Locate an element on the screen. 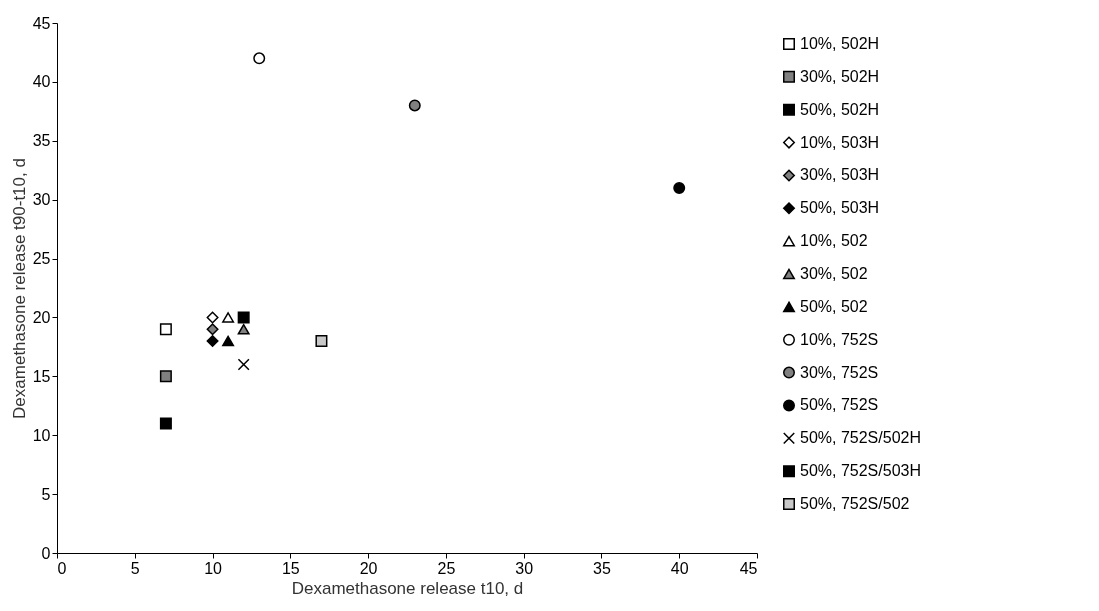  y-tick-label: 20 is located at coordinates (41, 317).